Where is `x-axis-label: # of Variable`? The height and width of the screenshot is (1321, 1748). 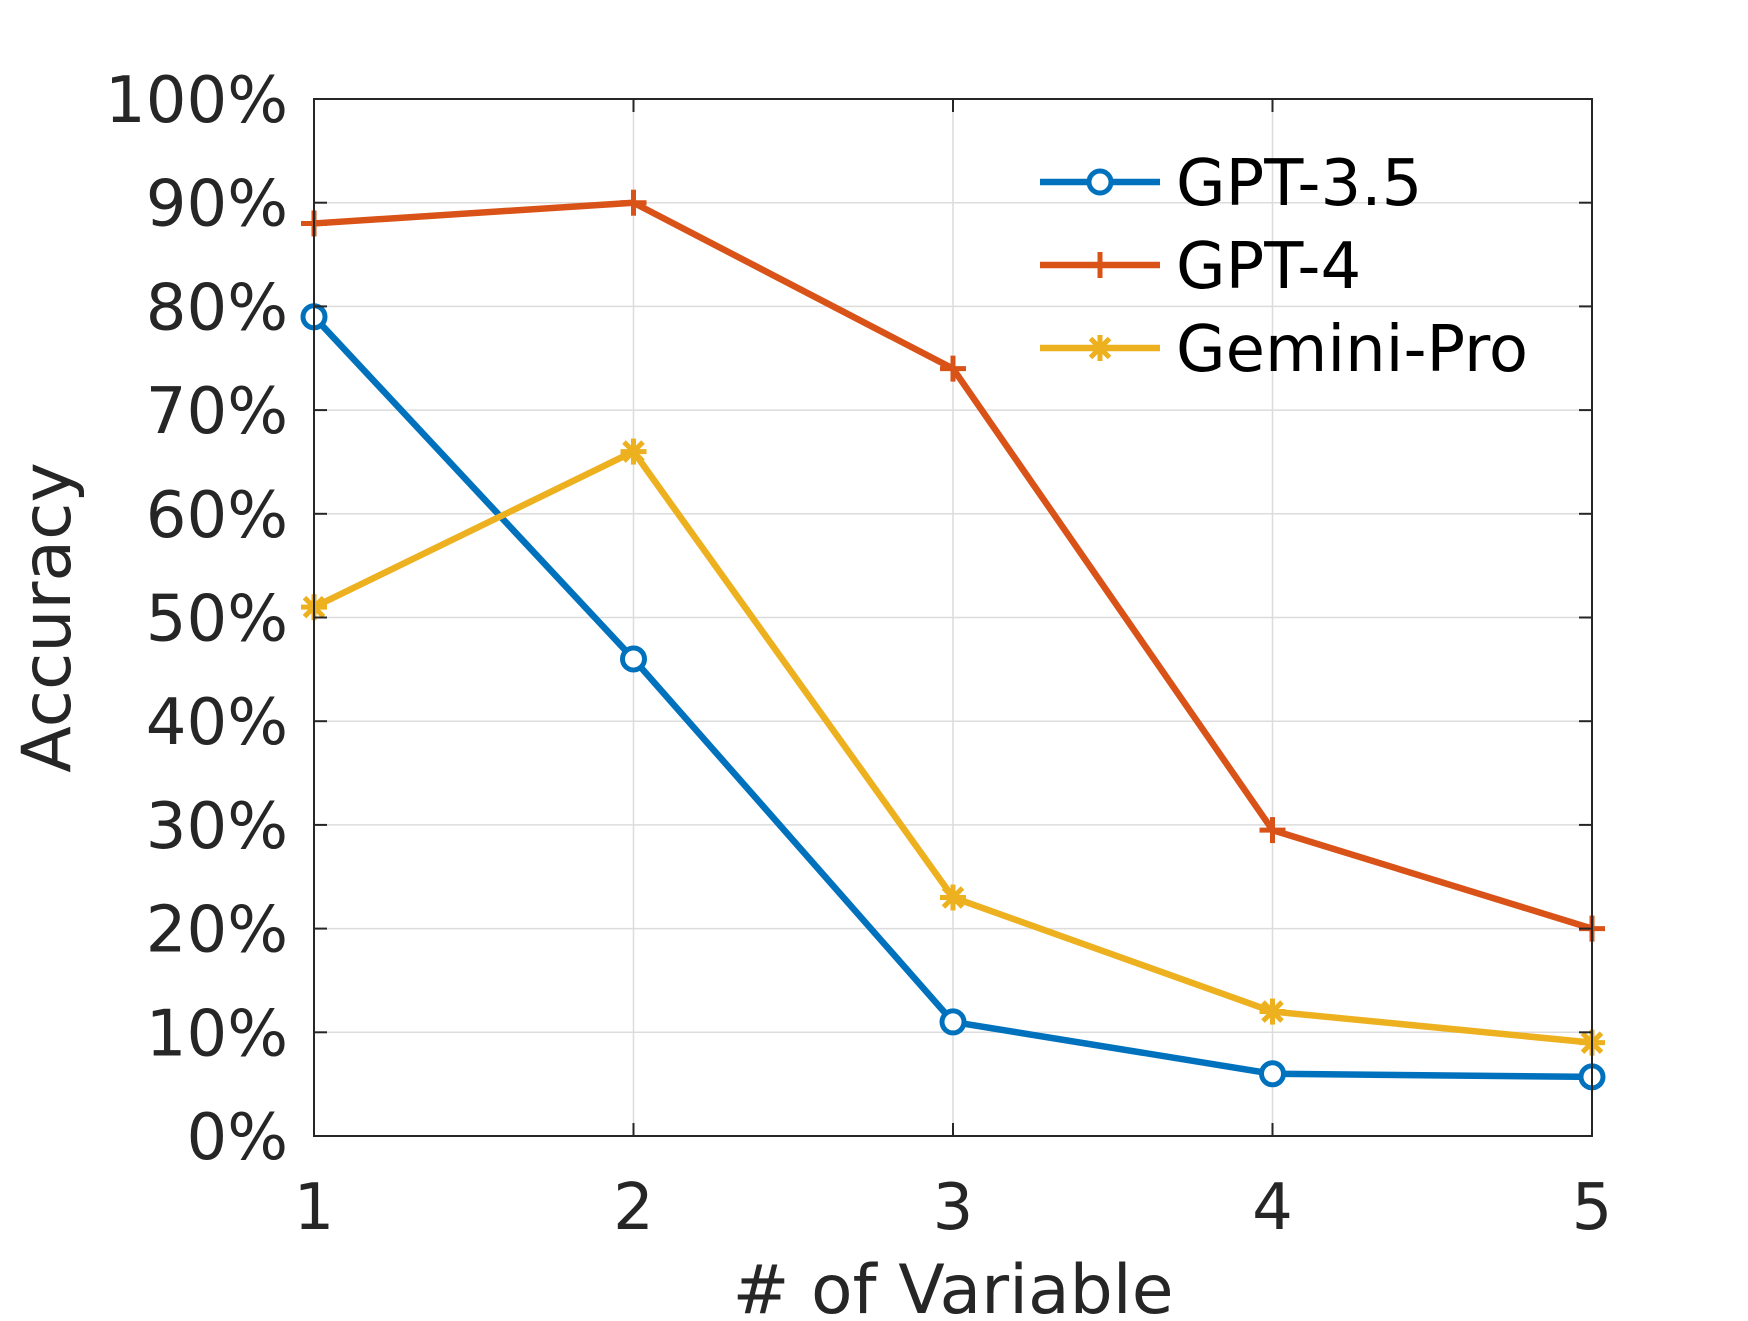
x-axis-label: # of Variable is located at coordinates (952, 1286).